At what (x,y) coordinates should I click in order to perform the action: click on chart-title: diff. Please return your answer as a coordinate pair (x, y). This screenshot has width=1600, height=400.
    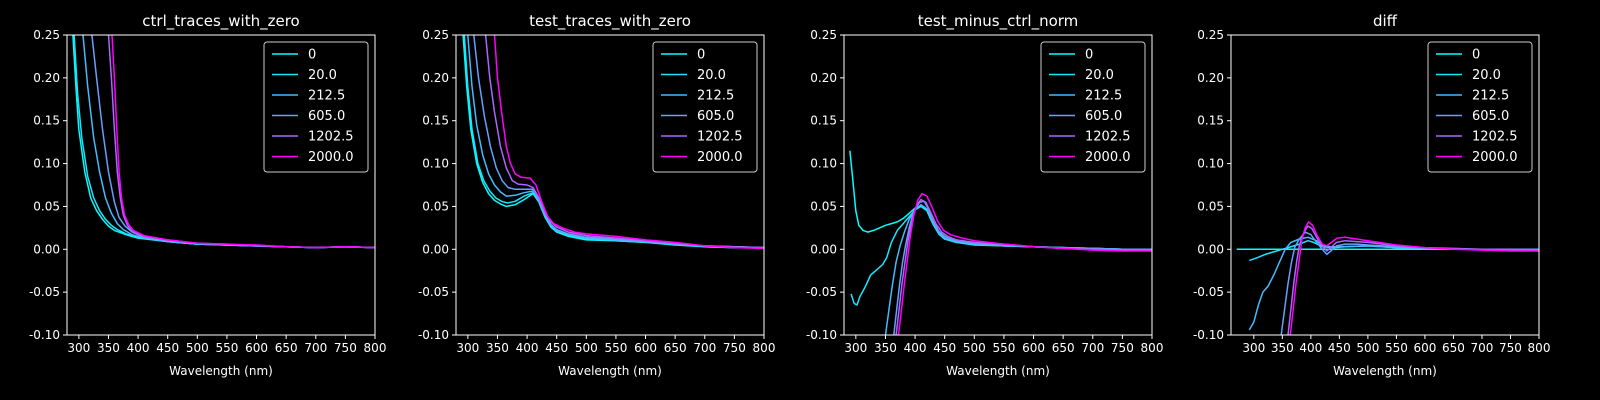
    Looking at the image, I should click on (1385, 21).